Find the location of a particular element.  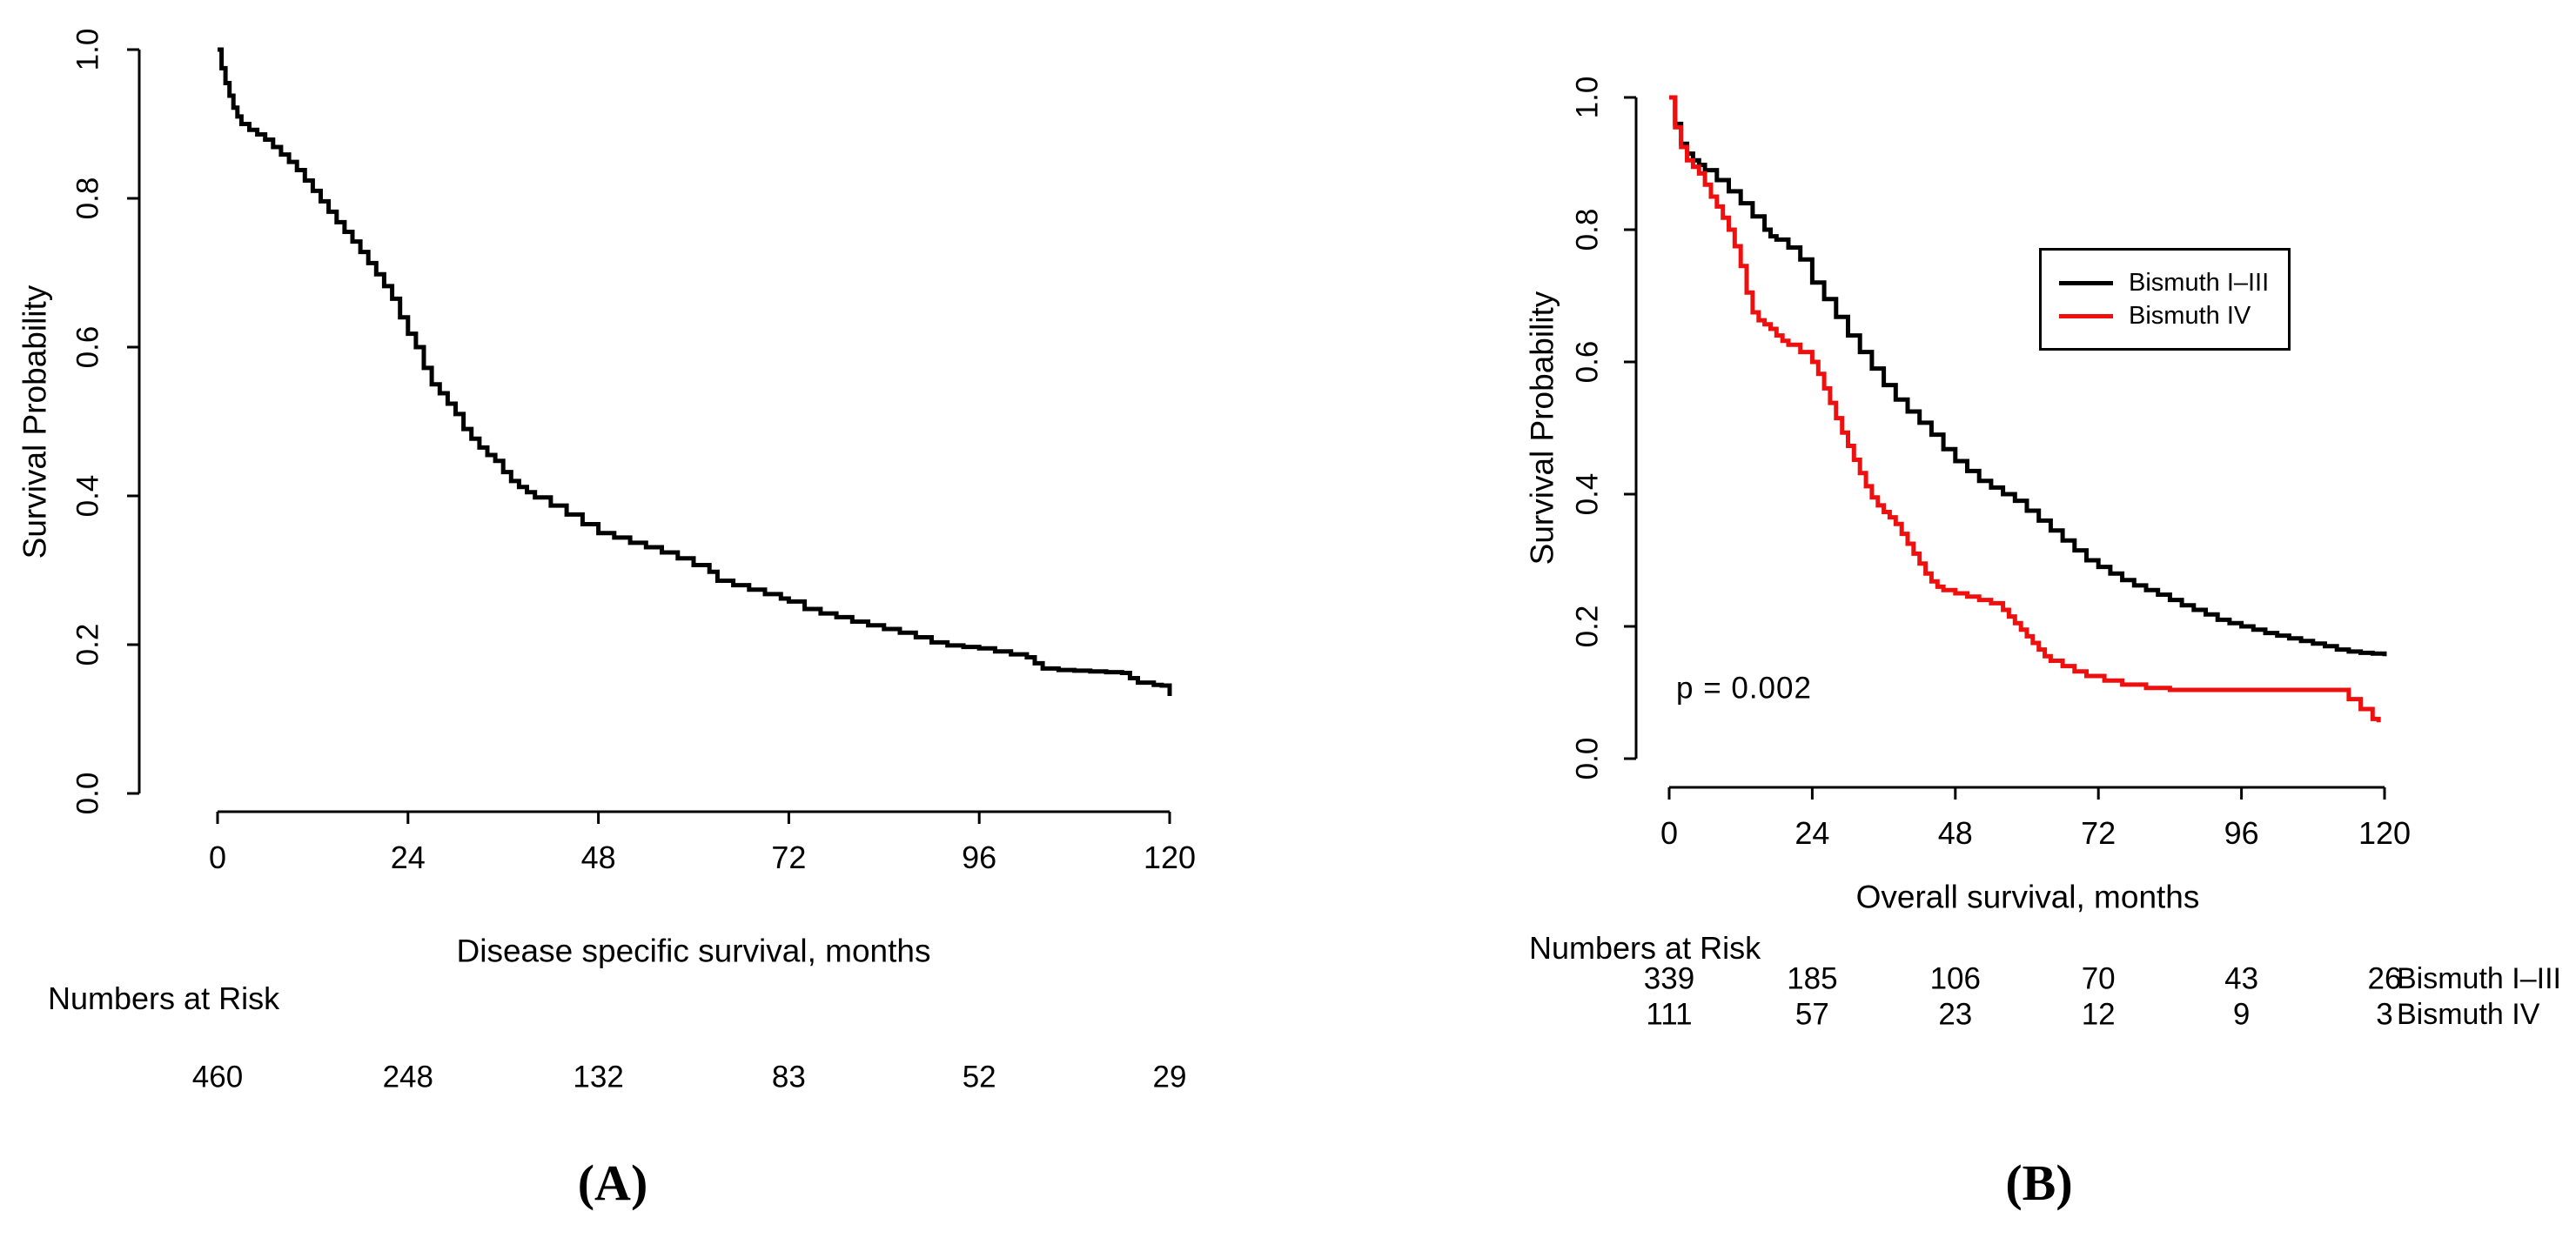

panel-a-risk-value: 132 is located at coordinates (598, 1077).